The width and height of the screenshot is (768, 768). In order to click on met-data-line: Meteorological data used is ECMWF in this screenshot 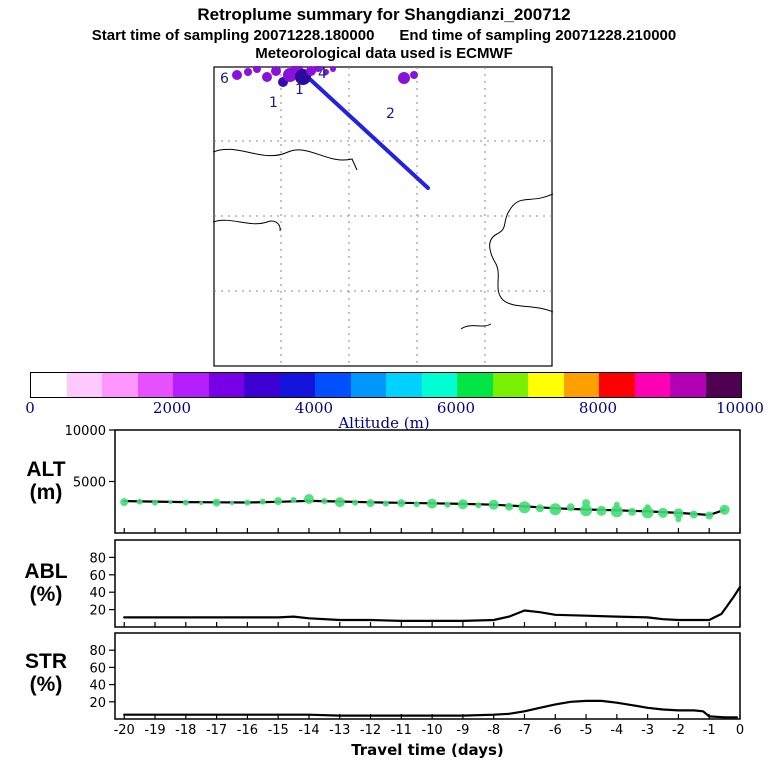, I will do `click(384, 53)`.